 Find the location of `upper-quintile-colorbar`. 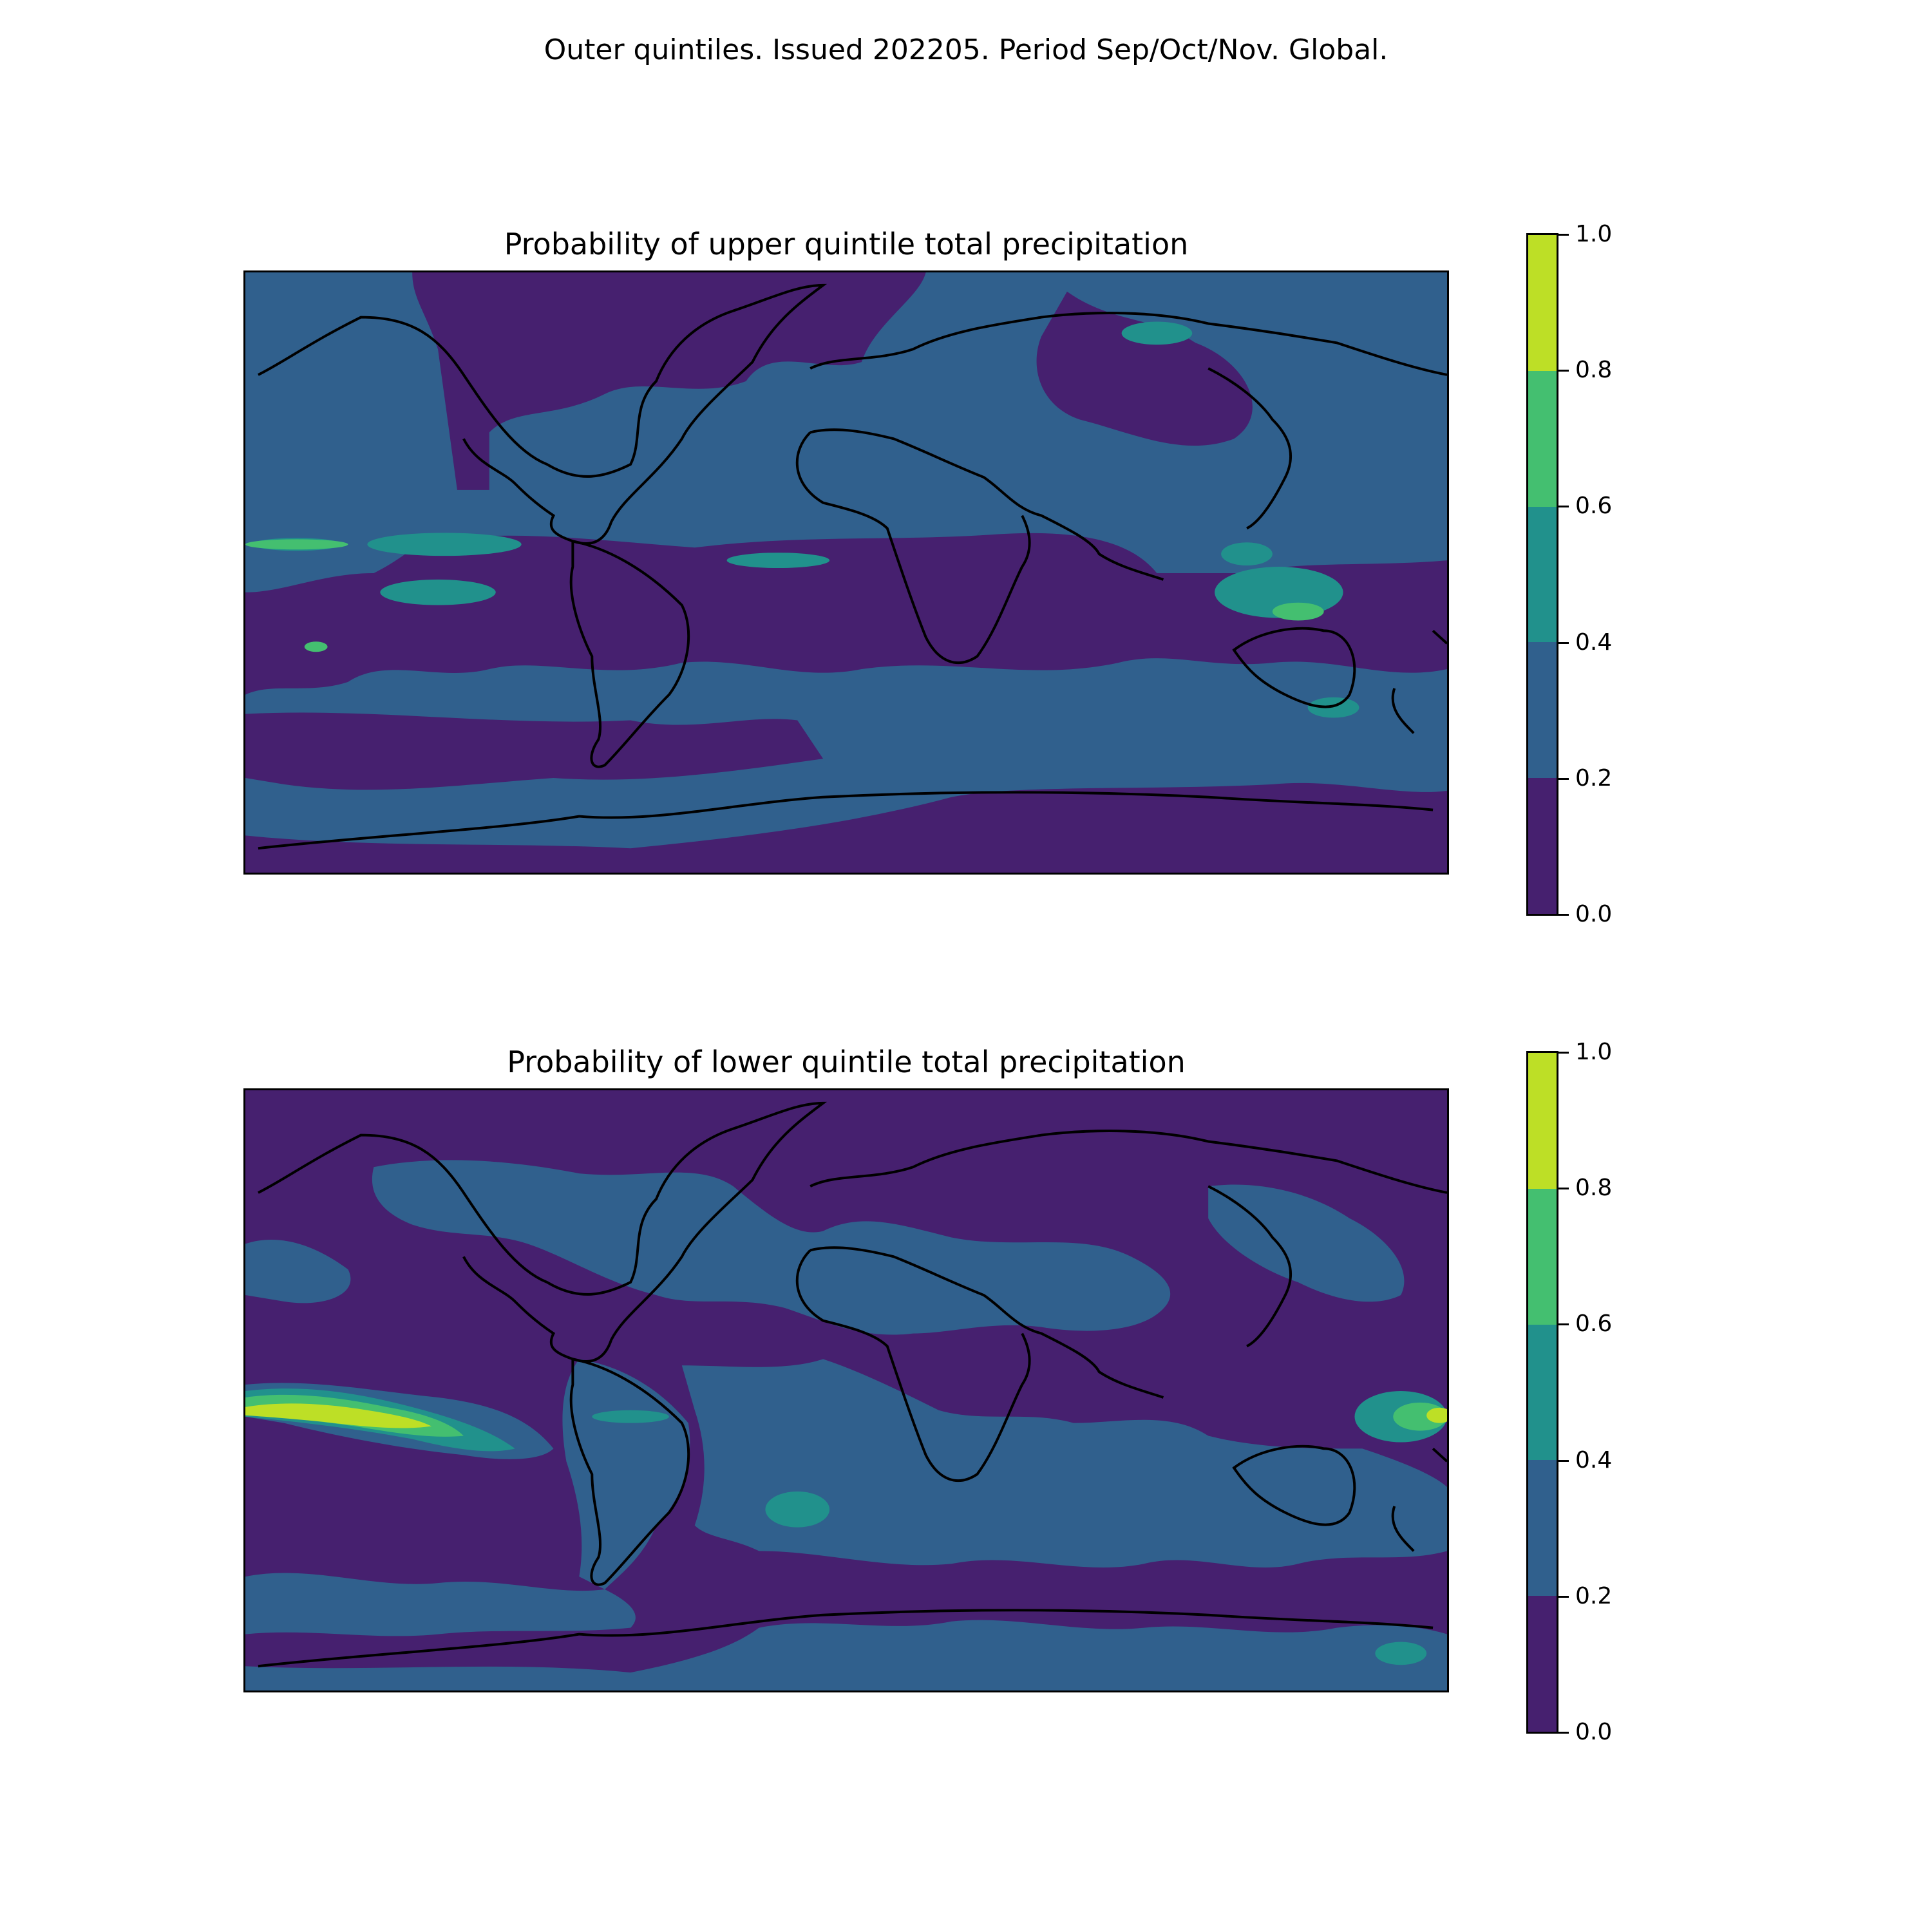

upper-quintile-colorbar is located at coordinates (1542, 574).